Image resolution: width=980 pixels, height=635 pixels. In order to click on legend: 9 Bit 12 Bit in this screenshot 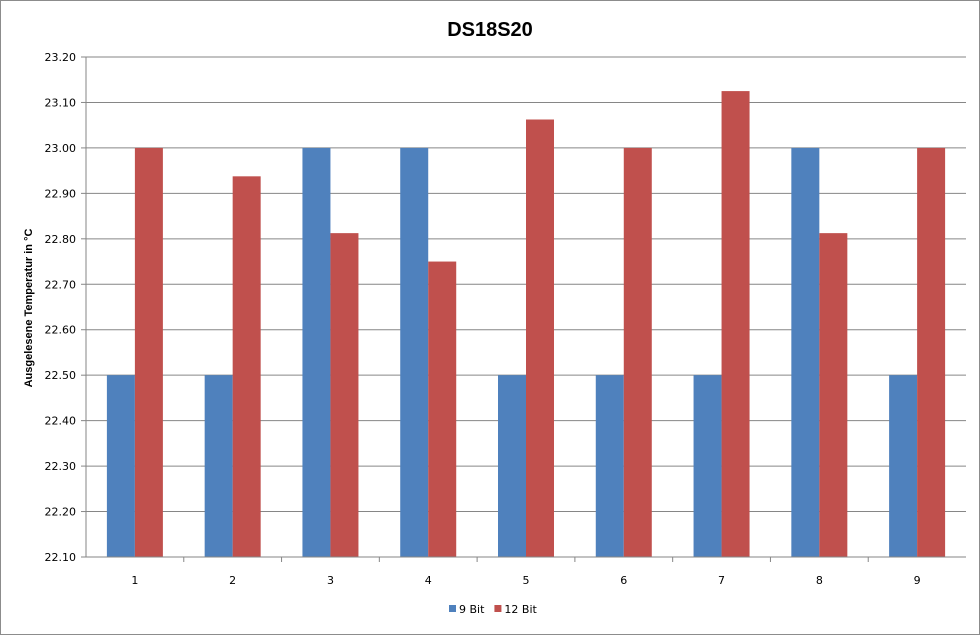, I will do `click(493, 609)`.